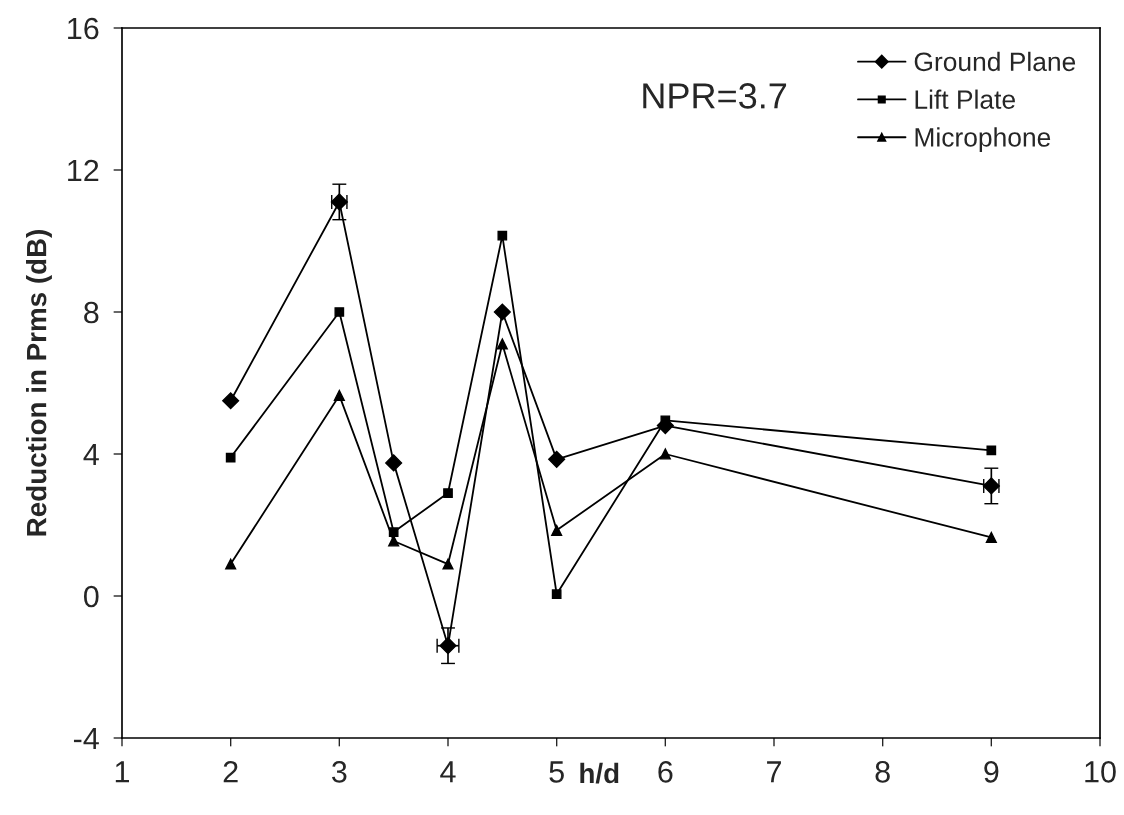  Describe the element at coordinates (91, 312) in the screenshot. I see `y-tick-label: 8` at that location.